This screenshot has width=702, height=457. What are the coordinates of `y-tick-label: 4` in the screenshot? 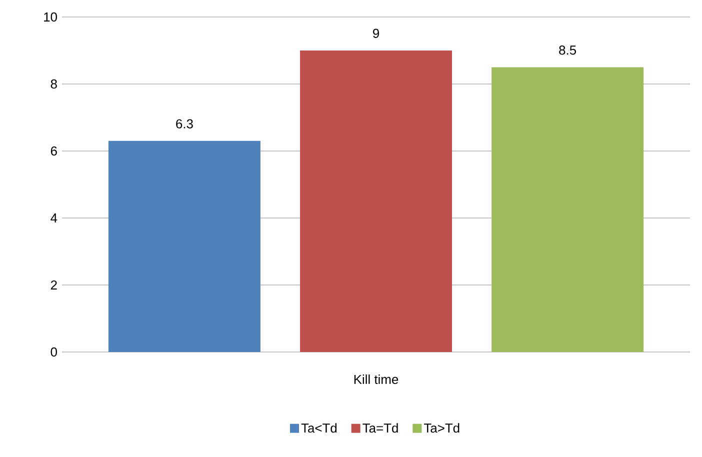 It's located at (54, 218).